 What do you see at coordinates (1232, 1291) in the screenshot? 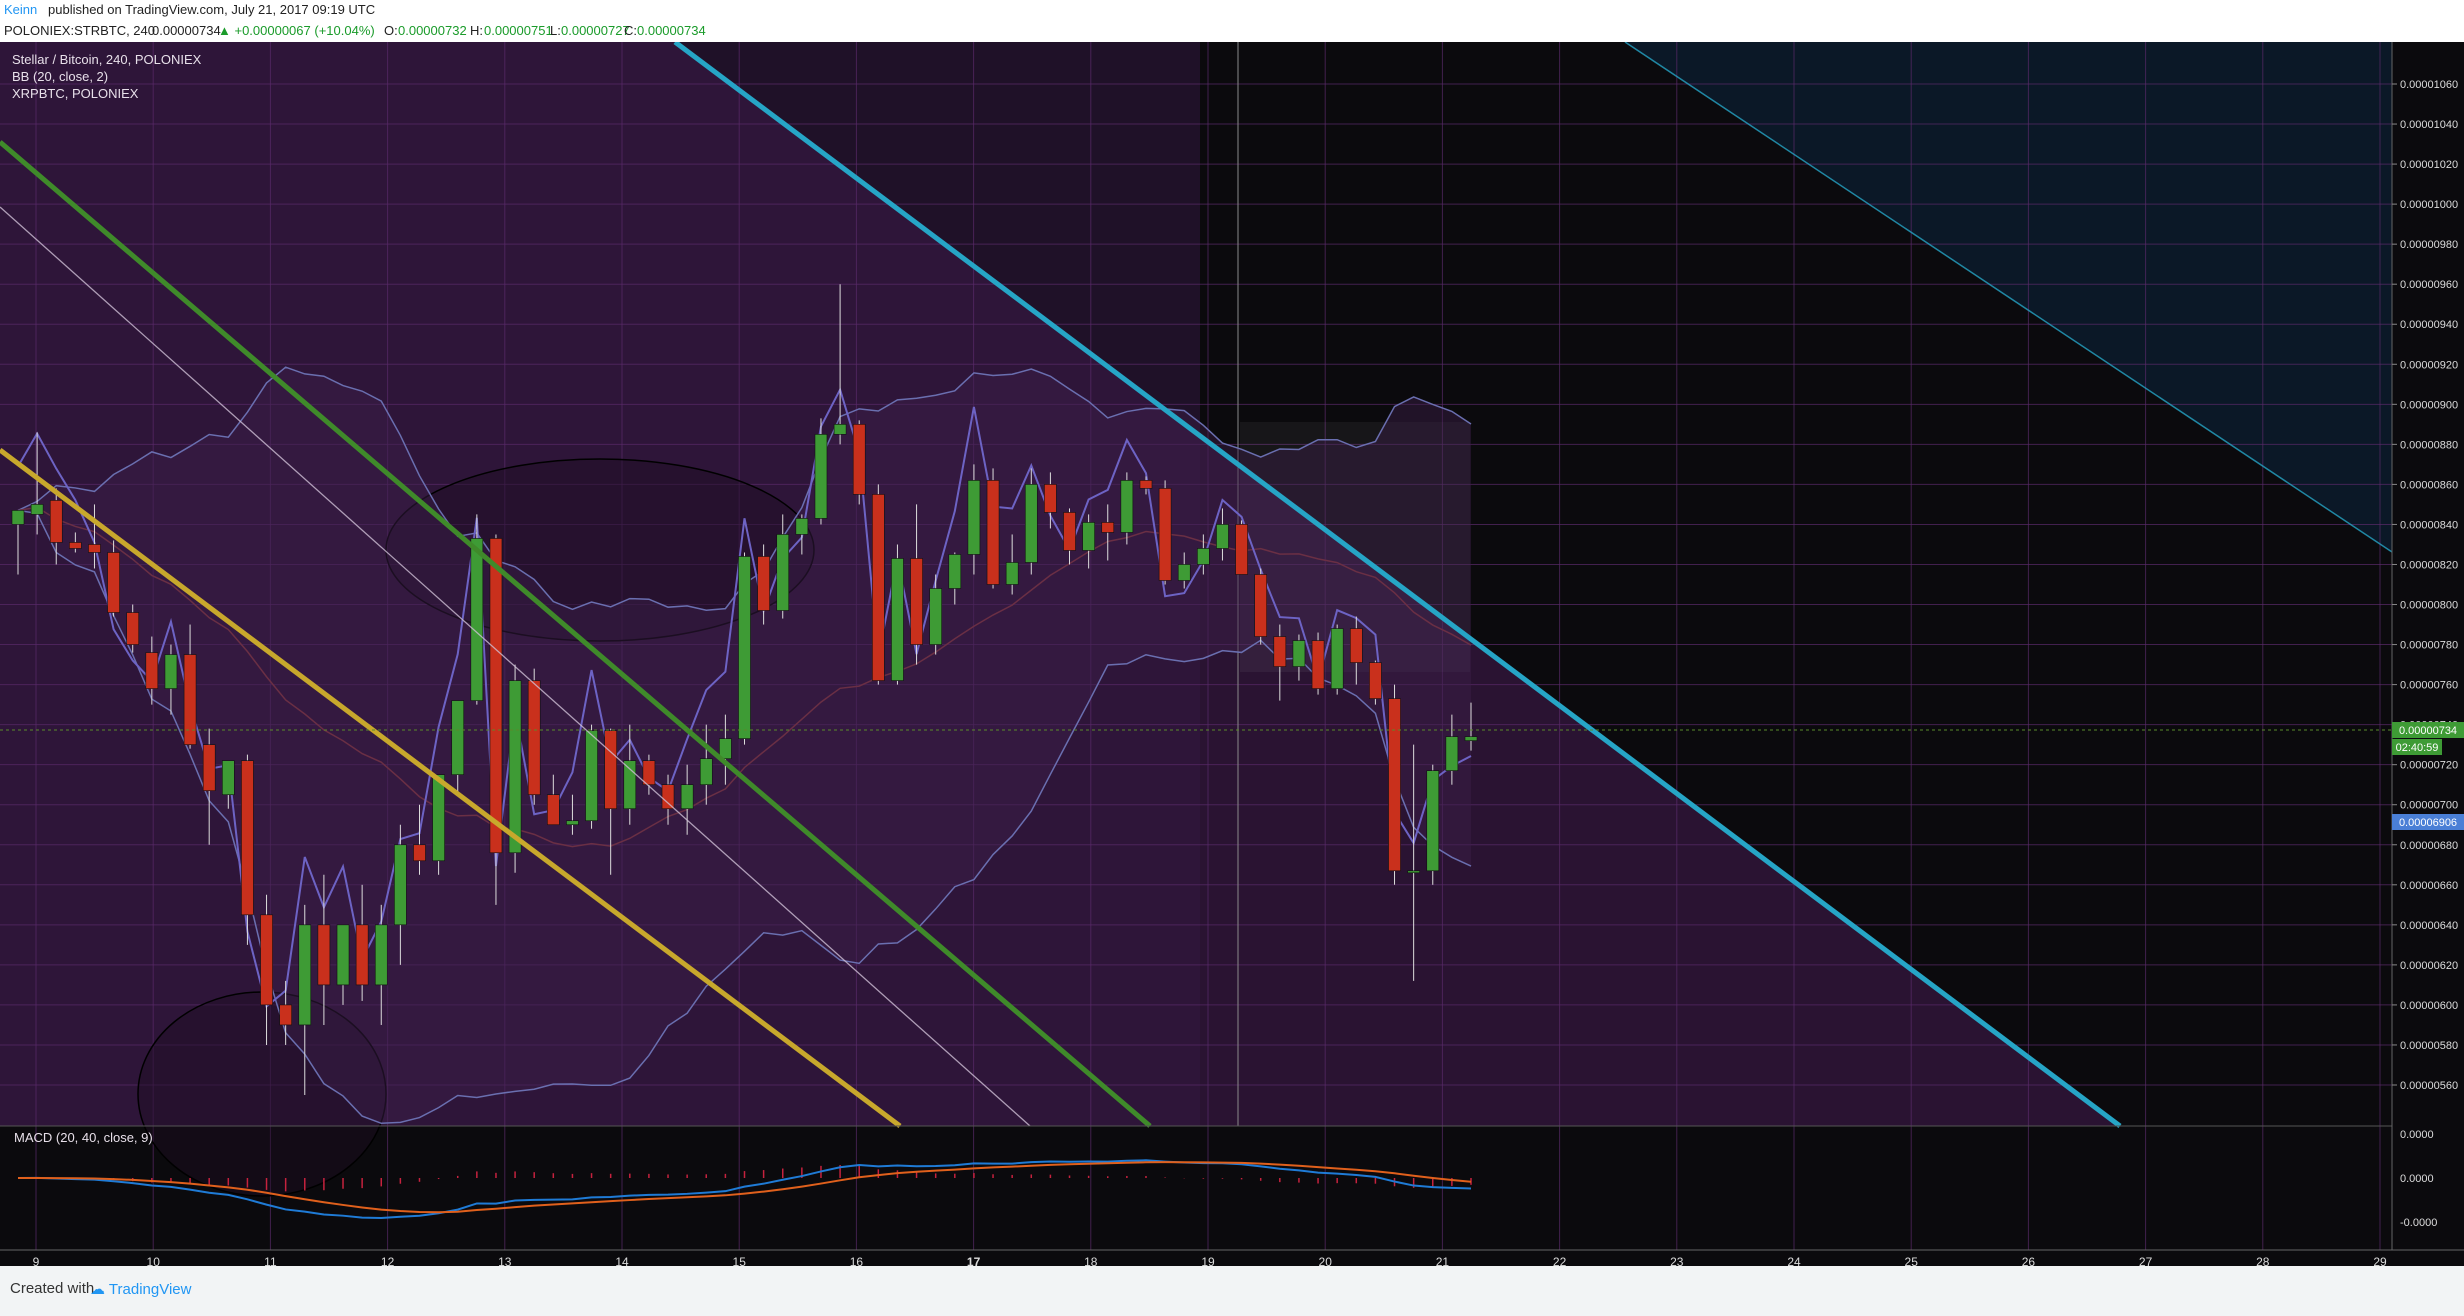
I see `footer: Created with ☁ TradingView` at bounding box center [1232, 1291].